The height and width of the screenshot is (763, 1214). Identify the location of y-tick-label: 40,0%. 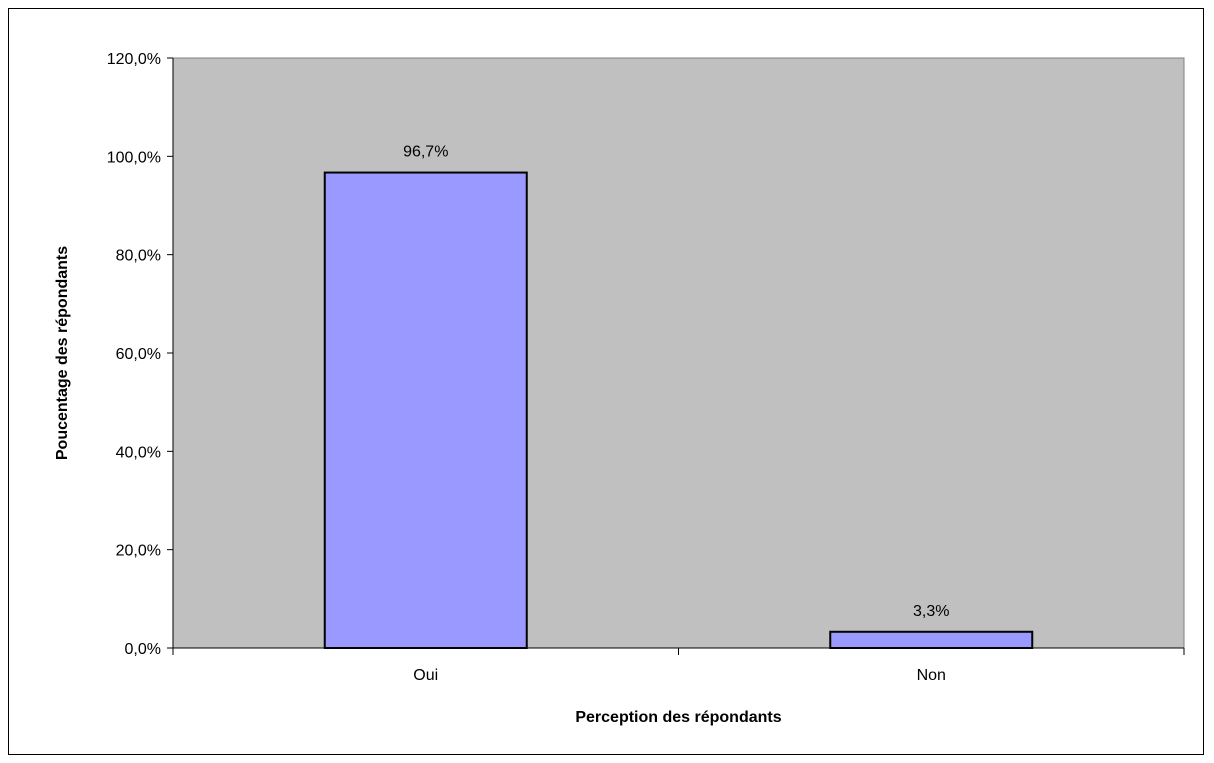
(138, 452).